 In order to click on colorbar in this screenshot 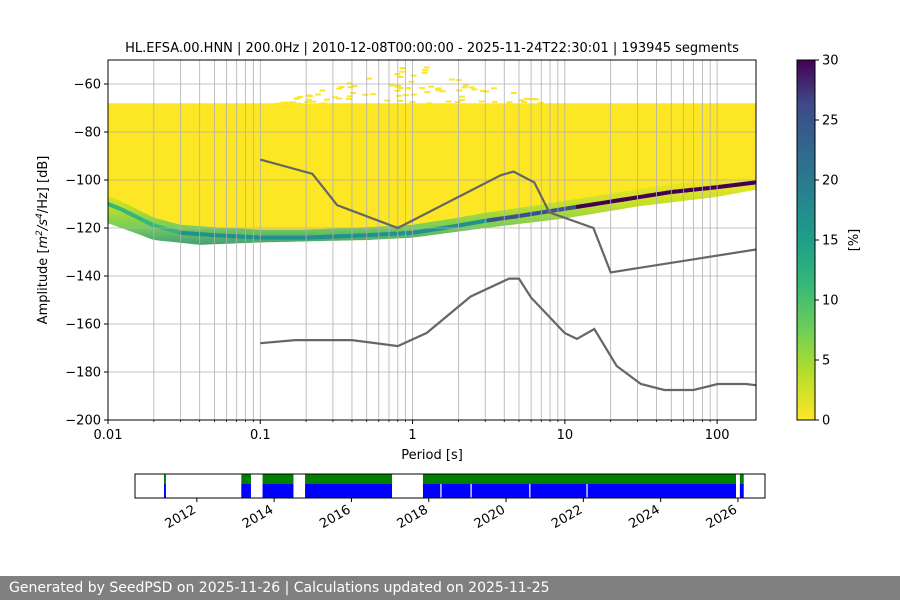, I will do `click(806, 240)`.